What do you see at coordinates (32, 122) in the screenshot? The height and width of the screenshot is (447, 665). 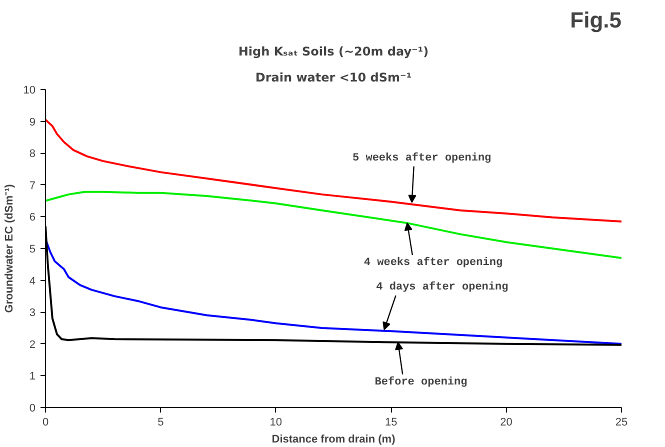 I see `y-tick-label: 9` at bounding box center [32, 122].